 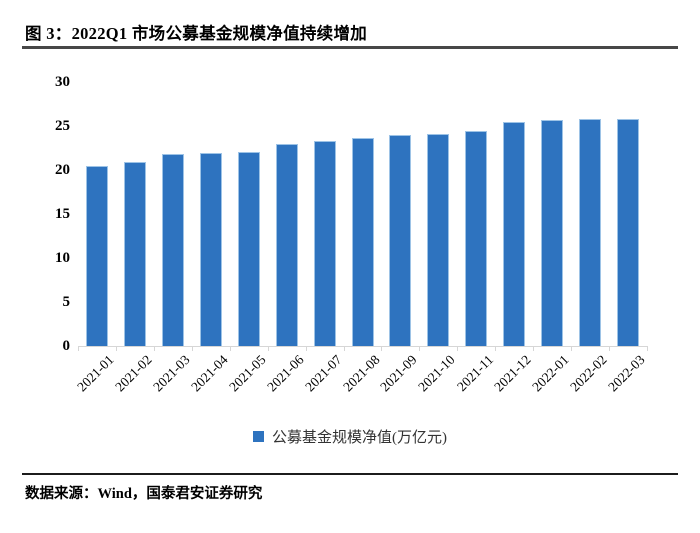 What do you see at coordinates (363, 346) in the screenshot?
I see `x-axis-line` at bounding box center [363, 346].